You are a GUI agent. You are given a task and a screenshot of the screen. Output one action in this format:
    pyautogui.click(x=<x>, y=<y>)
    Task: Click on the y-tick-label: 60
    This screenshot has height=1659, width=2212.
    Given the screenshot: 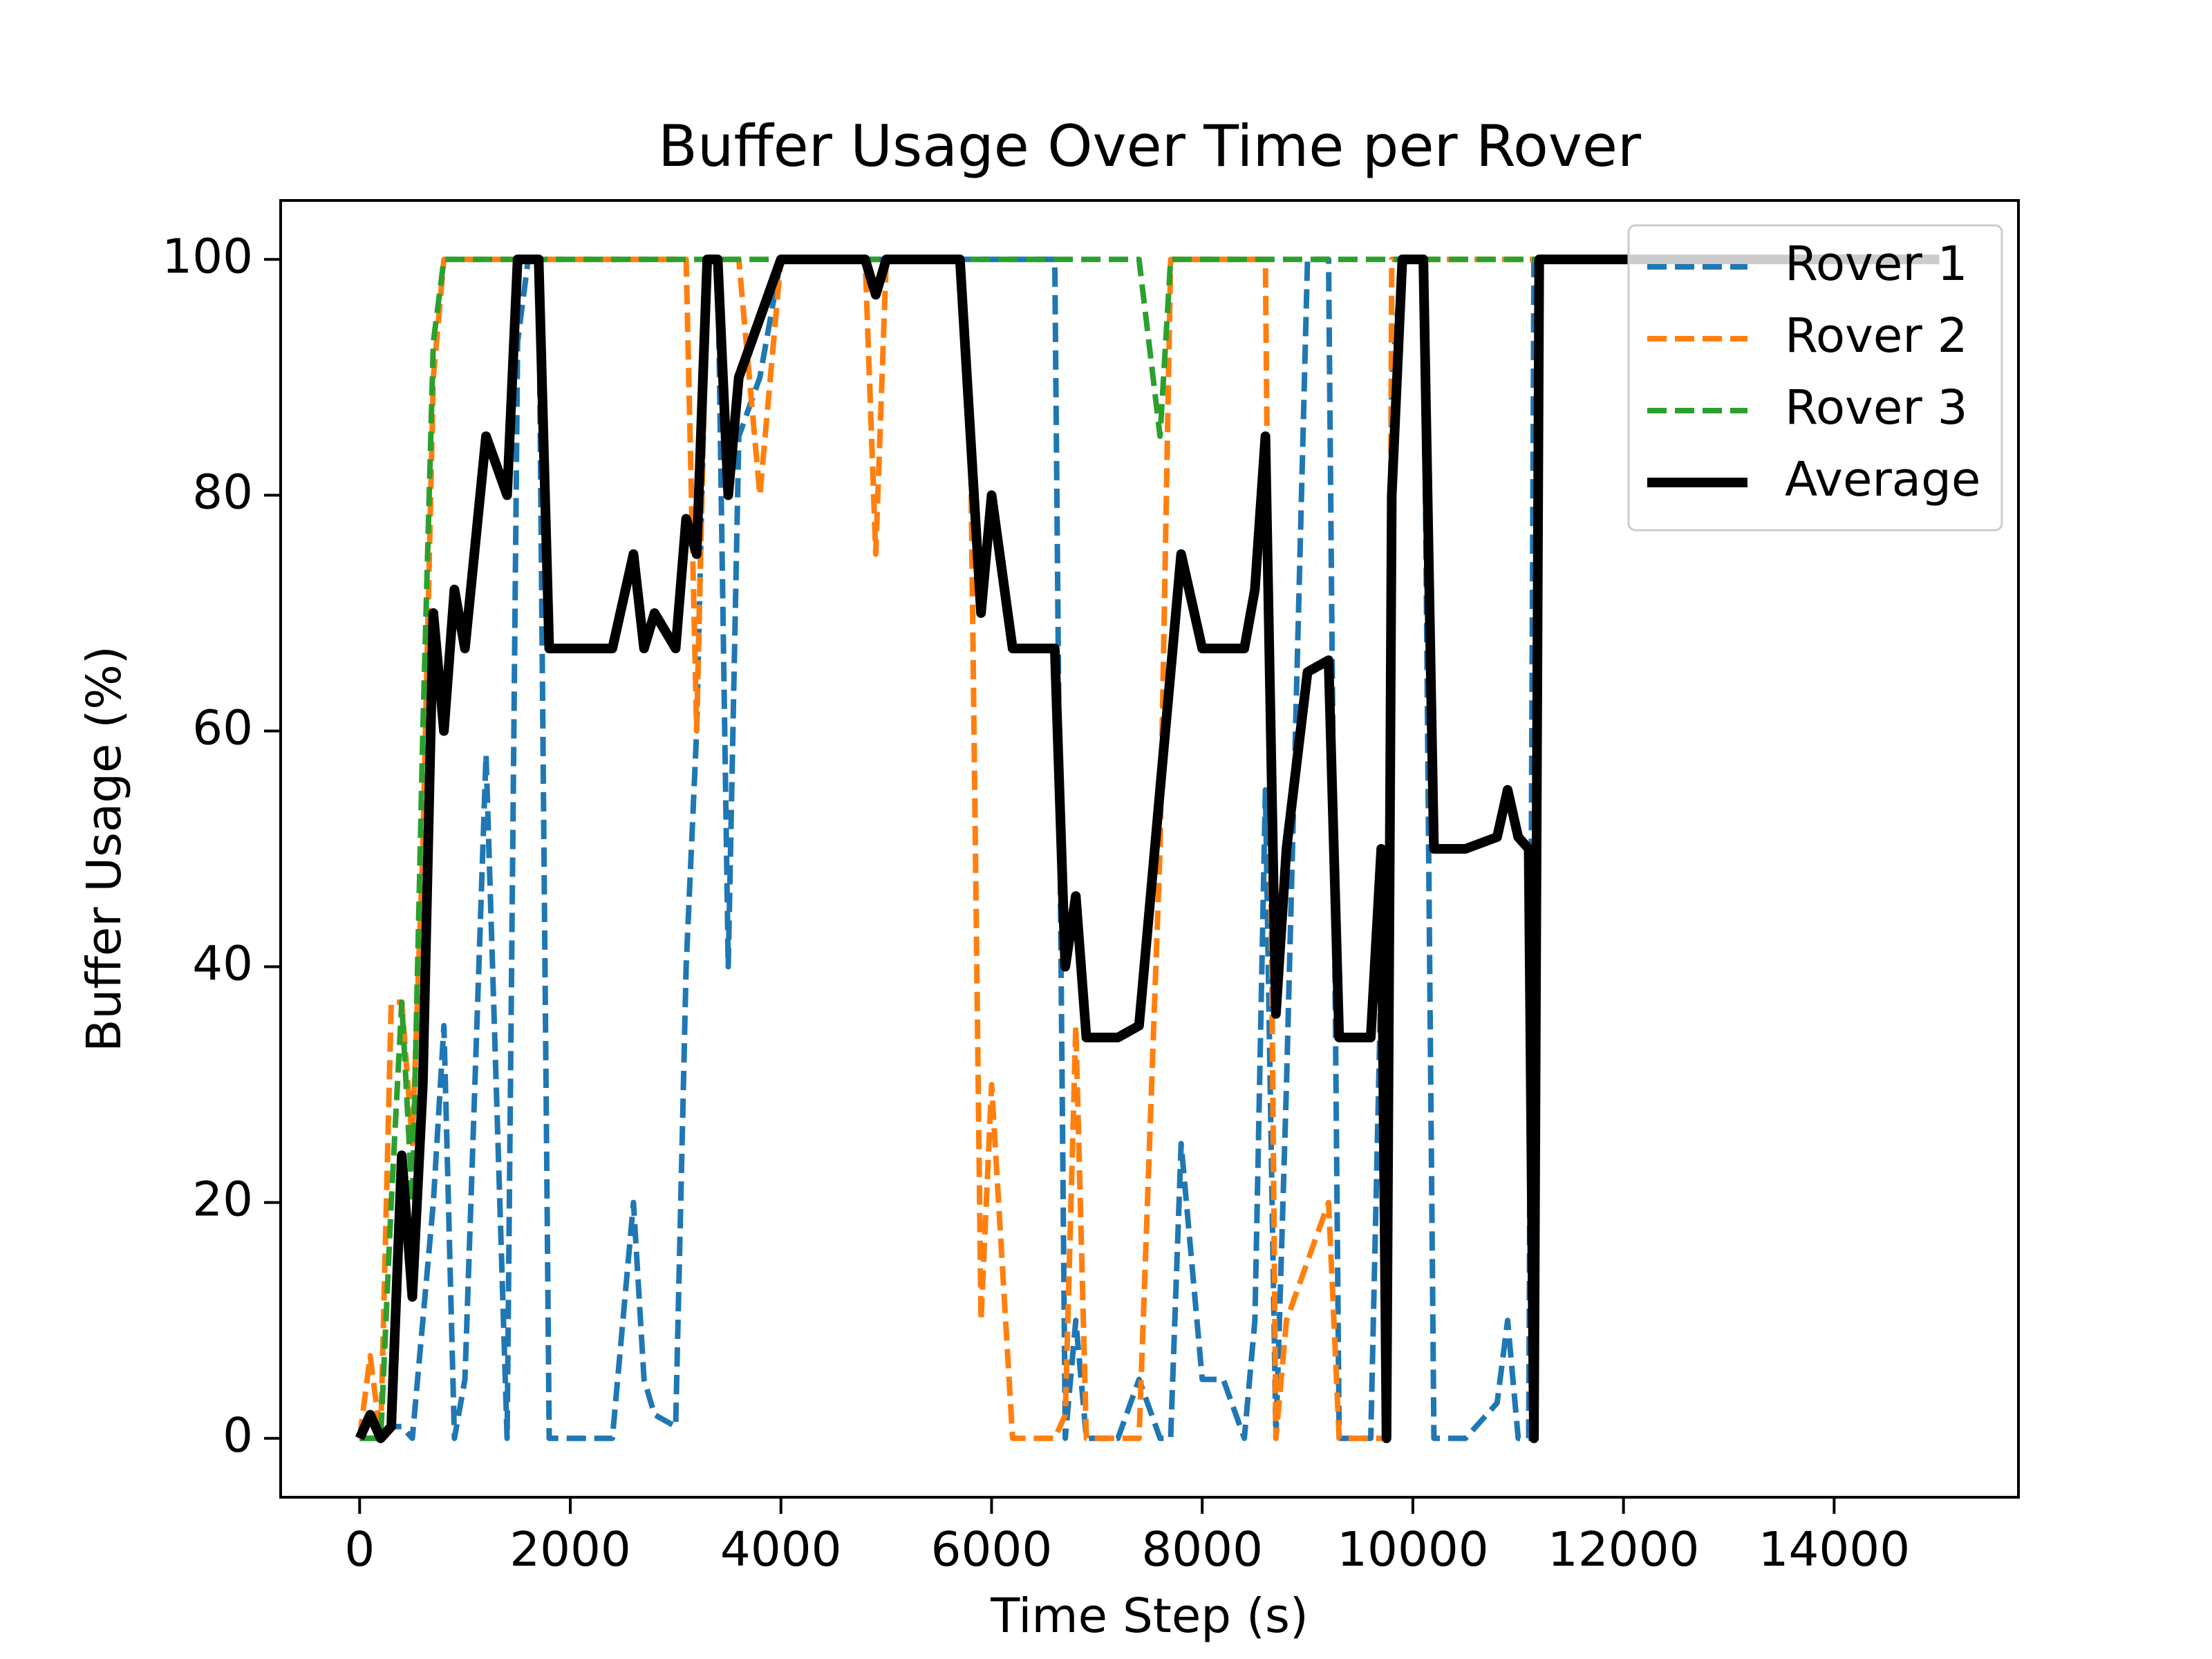 What is the action you would take?
    pyautogui.click(x=222, y=728)
    